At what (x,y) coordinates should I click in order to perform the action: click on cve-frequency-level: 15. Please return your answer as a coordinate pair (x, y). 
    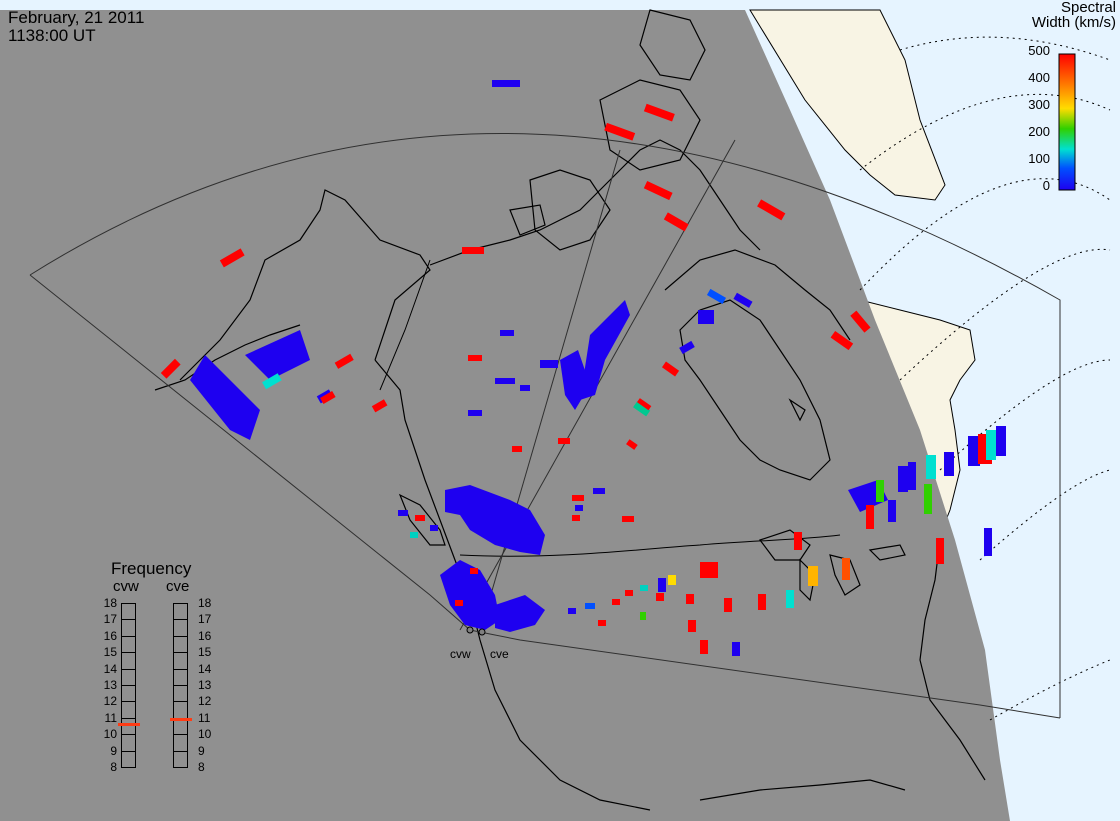
    Looking at the image, I should click on (205, 652).